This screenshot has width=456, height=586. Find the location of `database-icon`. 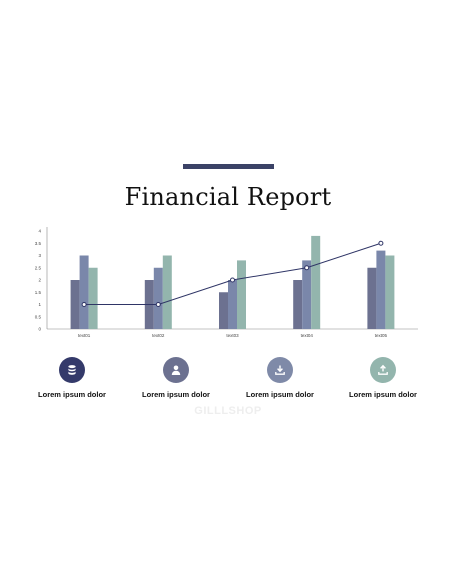

database-icon is located at coordinates (72, 370).